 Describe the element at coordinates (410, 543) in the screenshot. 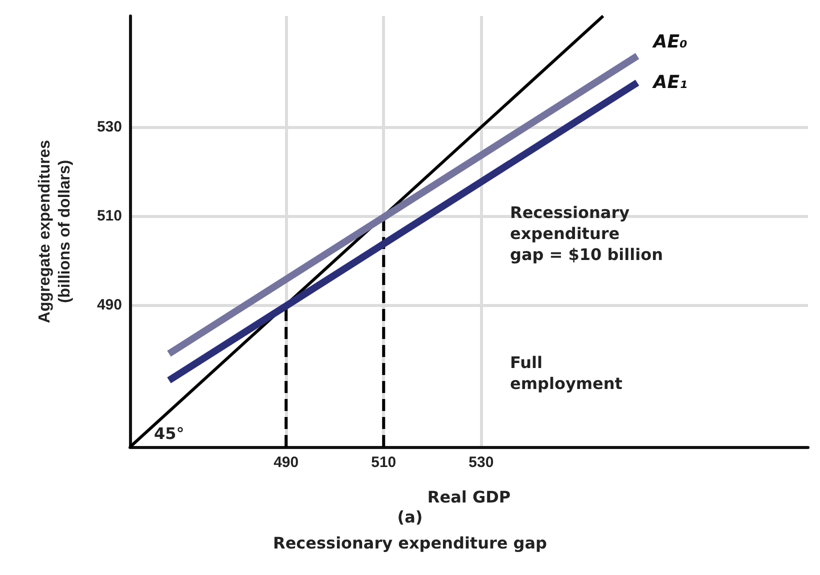

I see `text: Recessionary expenditure gap` at that location.